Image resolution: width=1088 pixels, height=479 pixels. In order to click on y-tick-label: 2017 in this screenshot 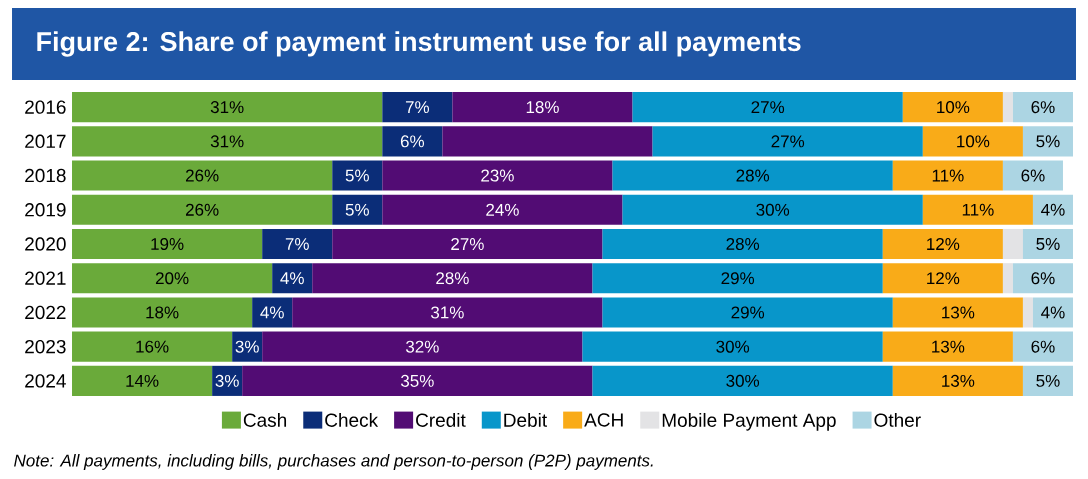, I will do `click(45, 141)`.